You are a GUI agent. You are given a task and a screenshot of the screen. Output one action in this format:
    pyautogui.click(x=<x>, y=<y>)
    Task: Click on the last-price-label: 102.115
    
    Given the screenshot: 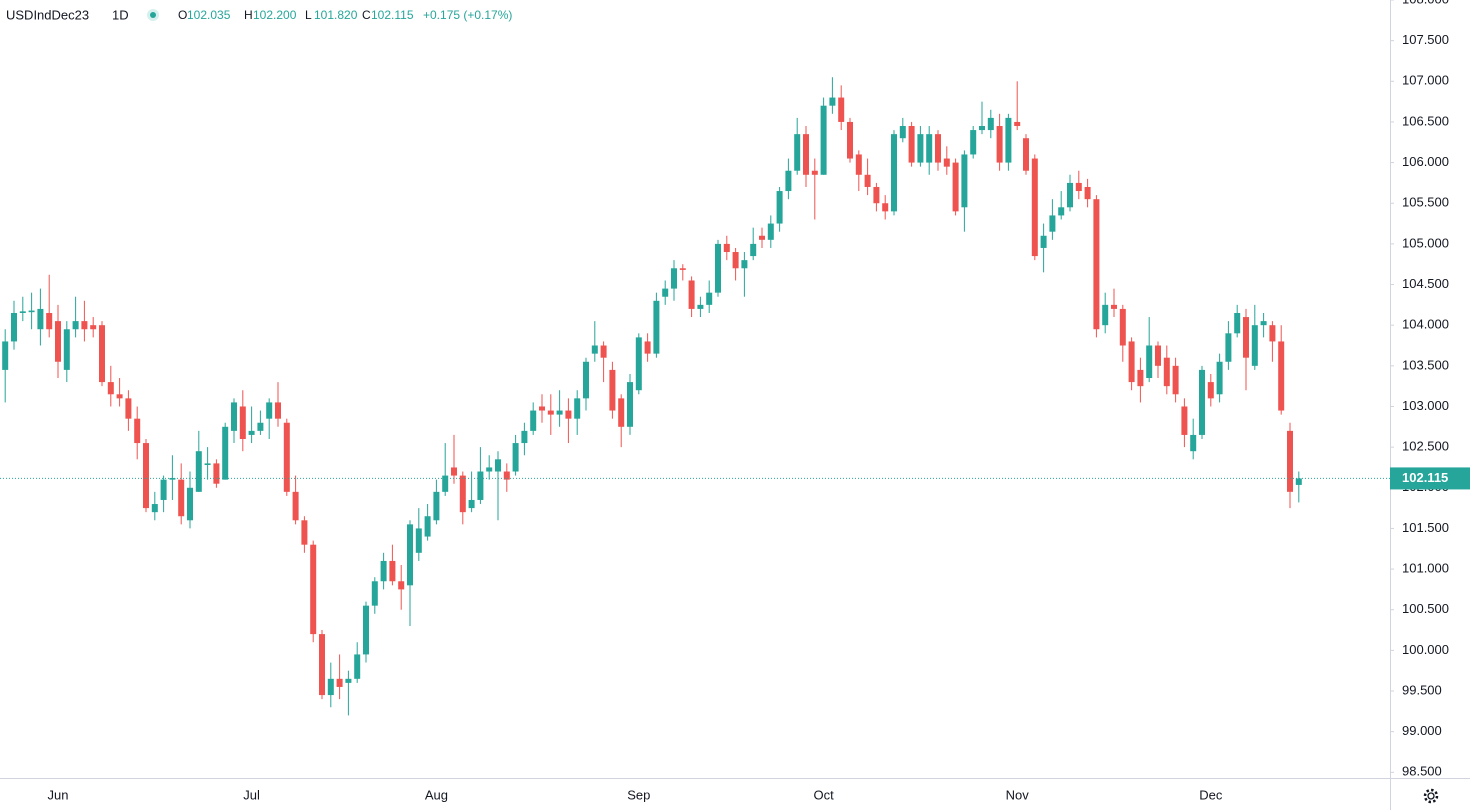 What is the action you would take?
    pyautogui.click(x=1425, y=477)
    